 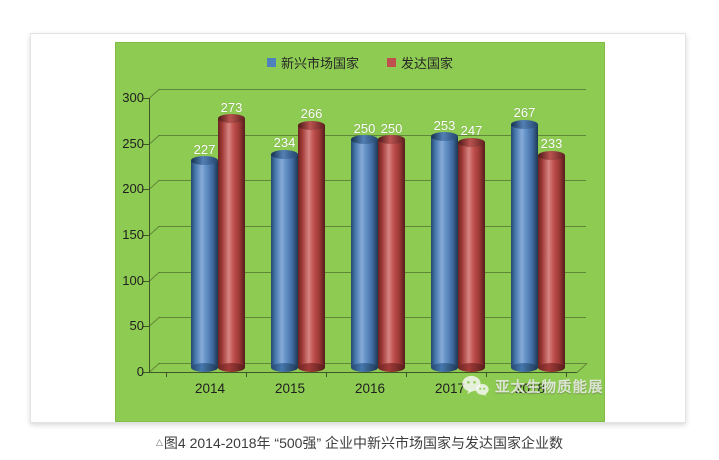 What do you see at coordinates (524, 246) in the screenshot?
I see `bar-新兴市场国家-2018` at bounding box center [524, 246].